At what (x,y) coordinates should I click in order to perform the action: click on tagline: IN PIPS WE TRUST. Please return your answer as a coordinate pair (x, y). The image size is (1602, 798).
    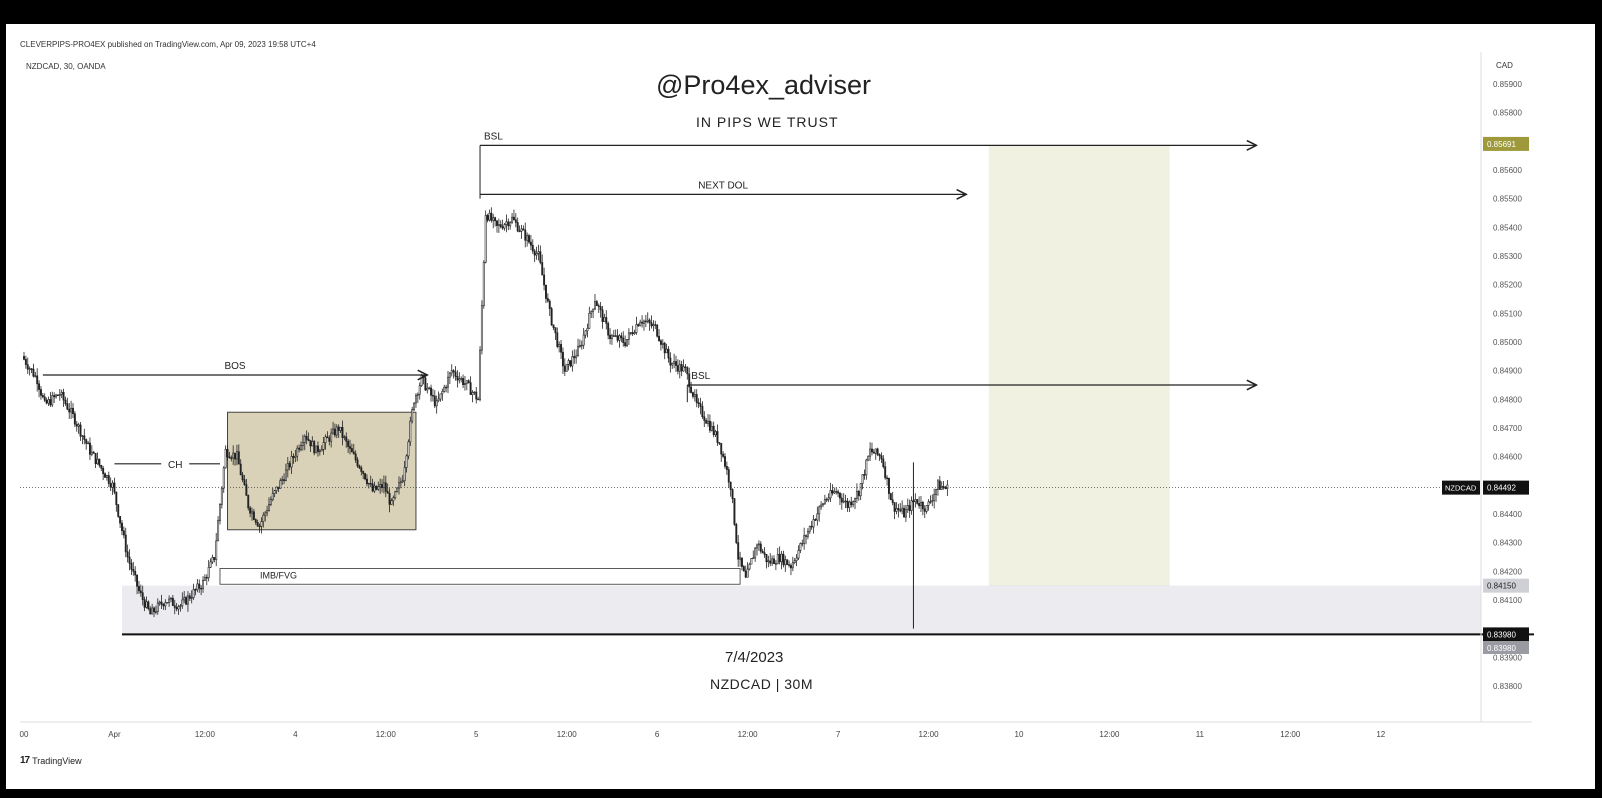
    Looking at the image, I should click on (767, 122).